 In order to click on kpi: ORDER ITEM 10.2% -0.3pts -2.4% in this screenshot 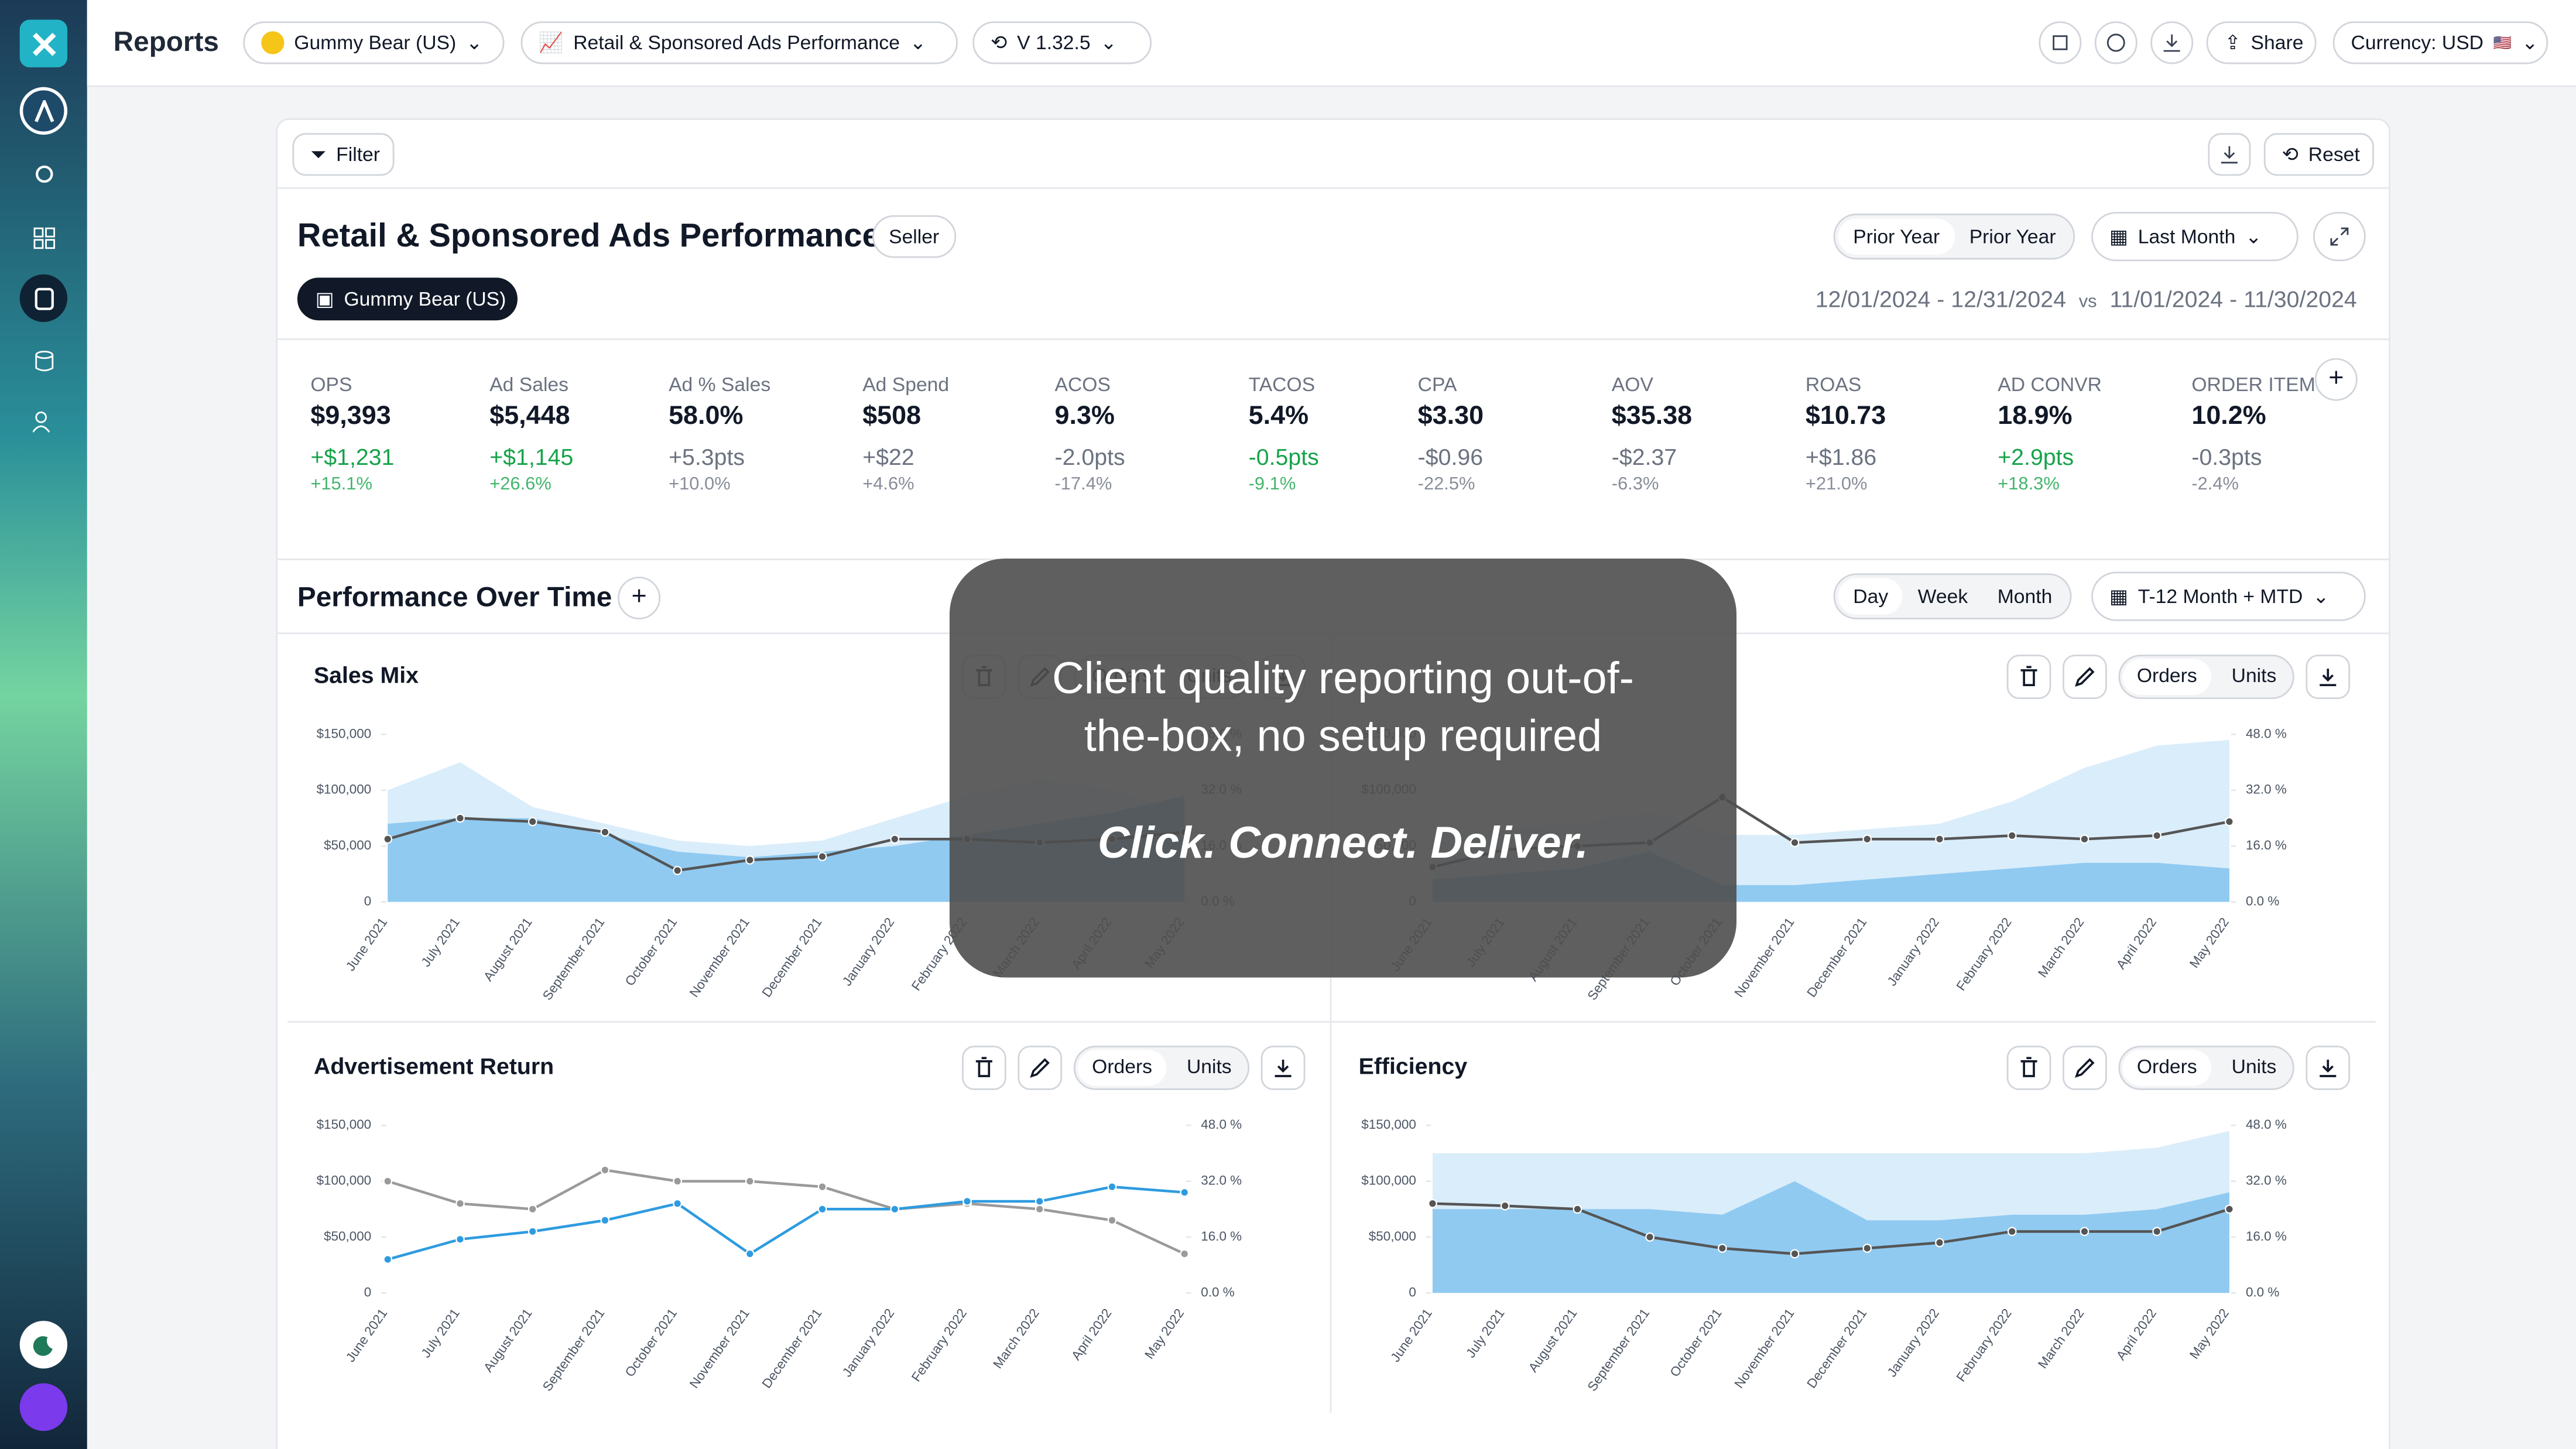, I will do `click(2281, 434)`.